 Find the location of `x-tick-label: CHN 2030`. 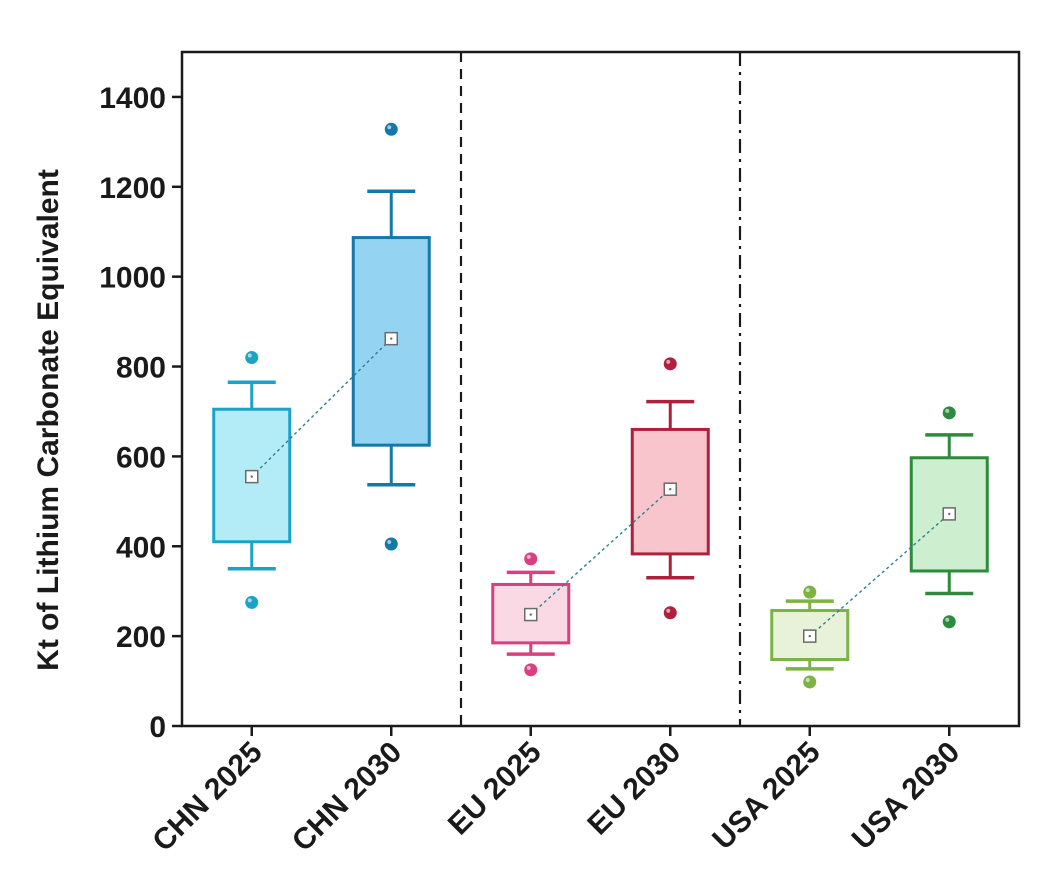

x-tick-label: CHN 2030 is located at coordinates (347, 797).